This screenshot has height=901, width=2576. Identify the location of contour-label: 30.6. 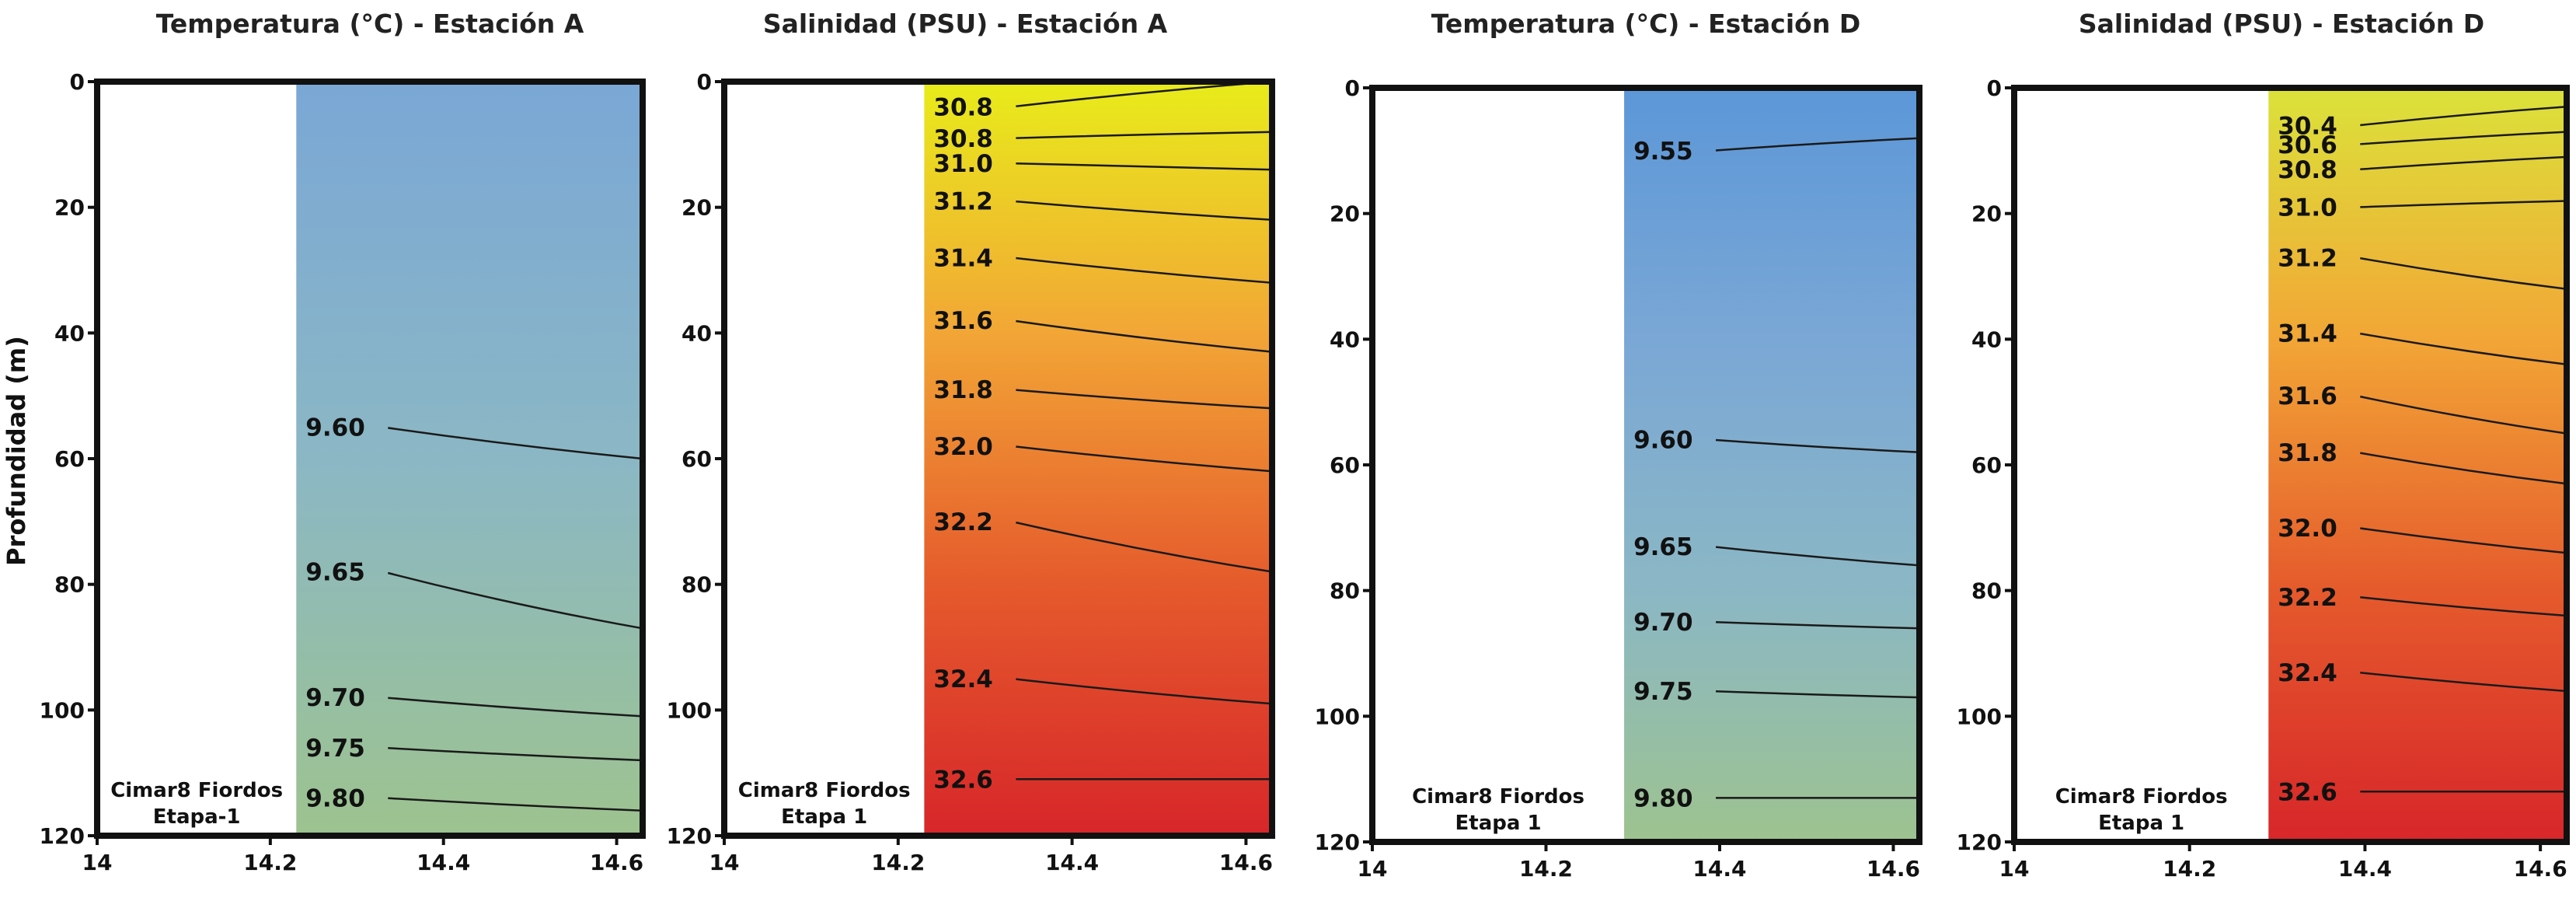
(2307, 145).